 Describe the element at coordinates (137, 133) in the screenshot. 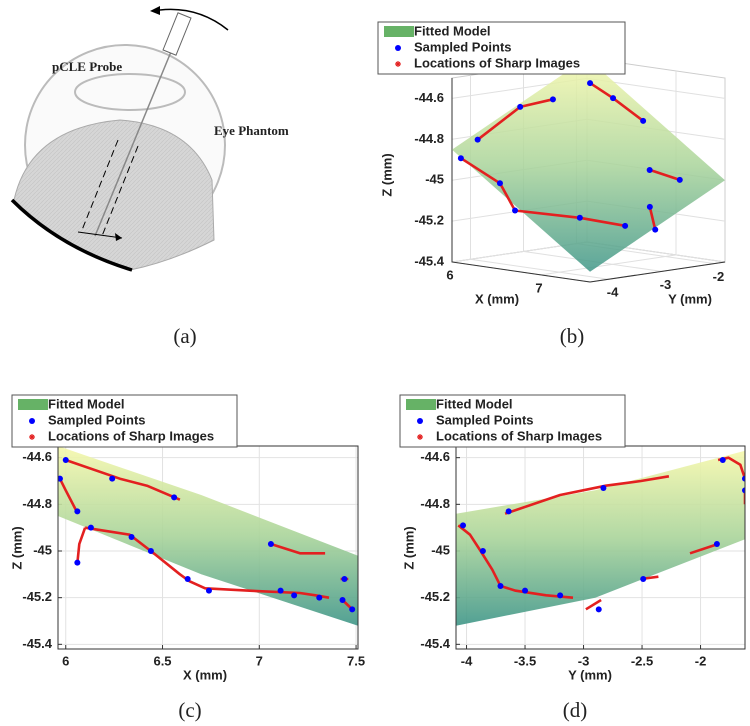

I see `probe-shaft` at that location.